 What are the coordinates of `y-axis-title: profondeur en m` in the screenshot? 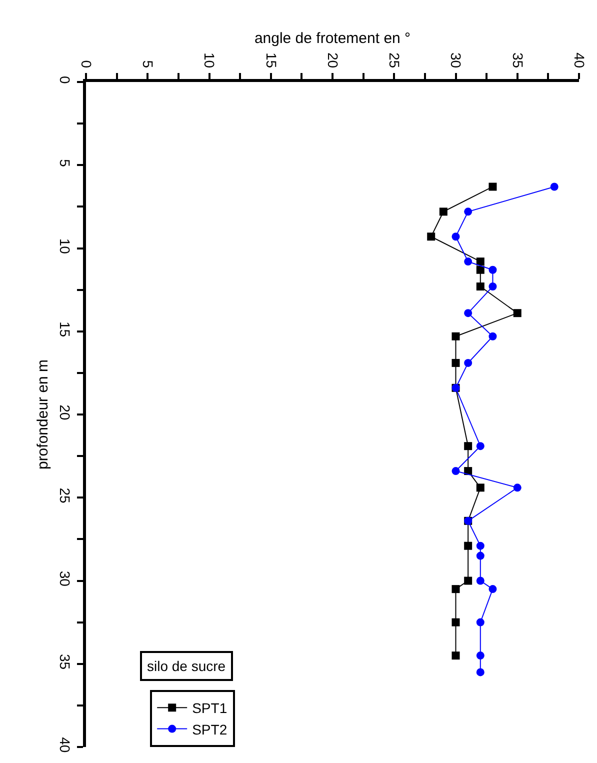 It's located at (43, 414).